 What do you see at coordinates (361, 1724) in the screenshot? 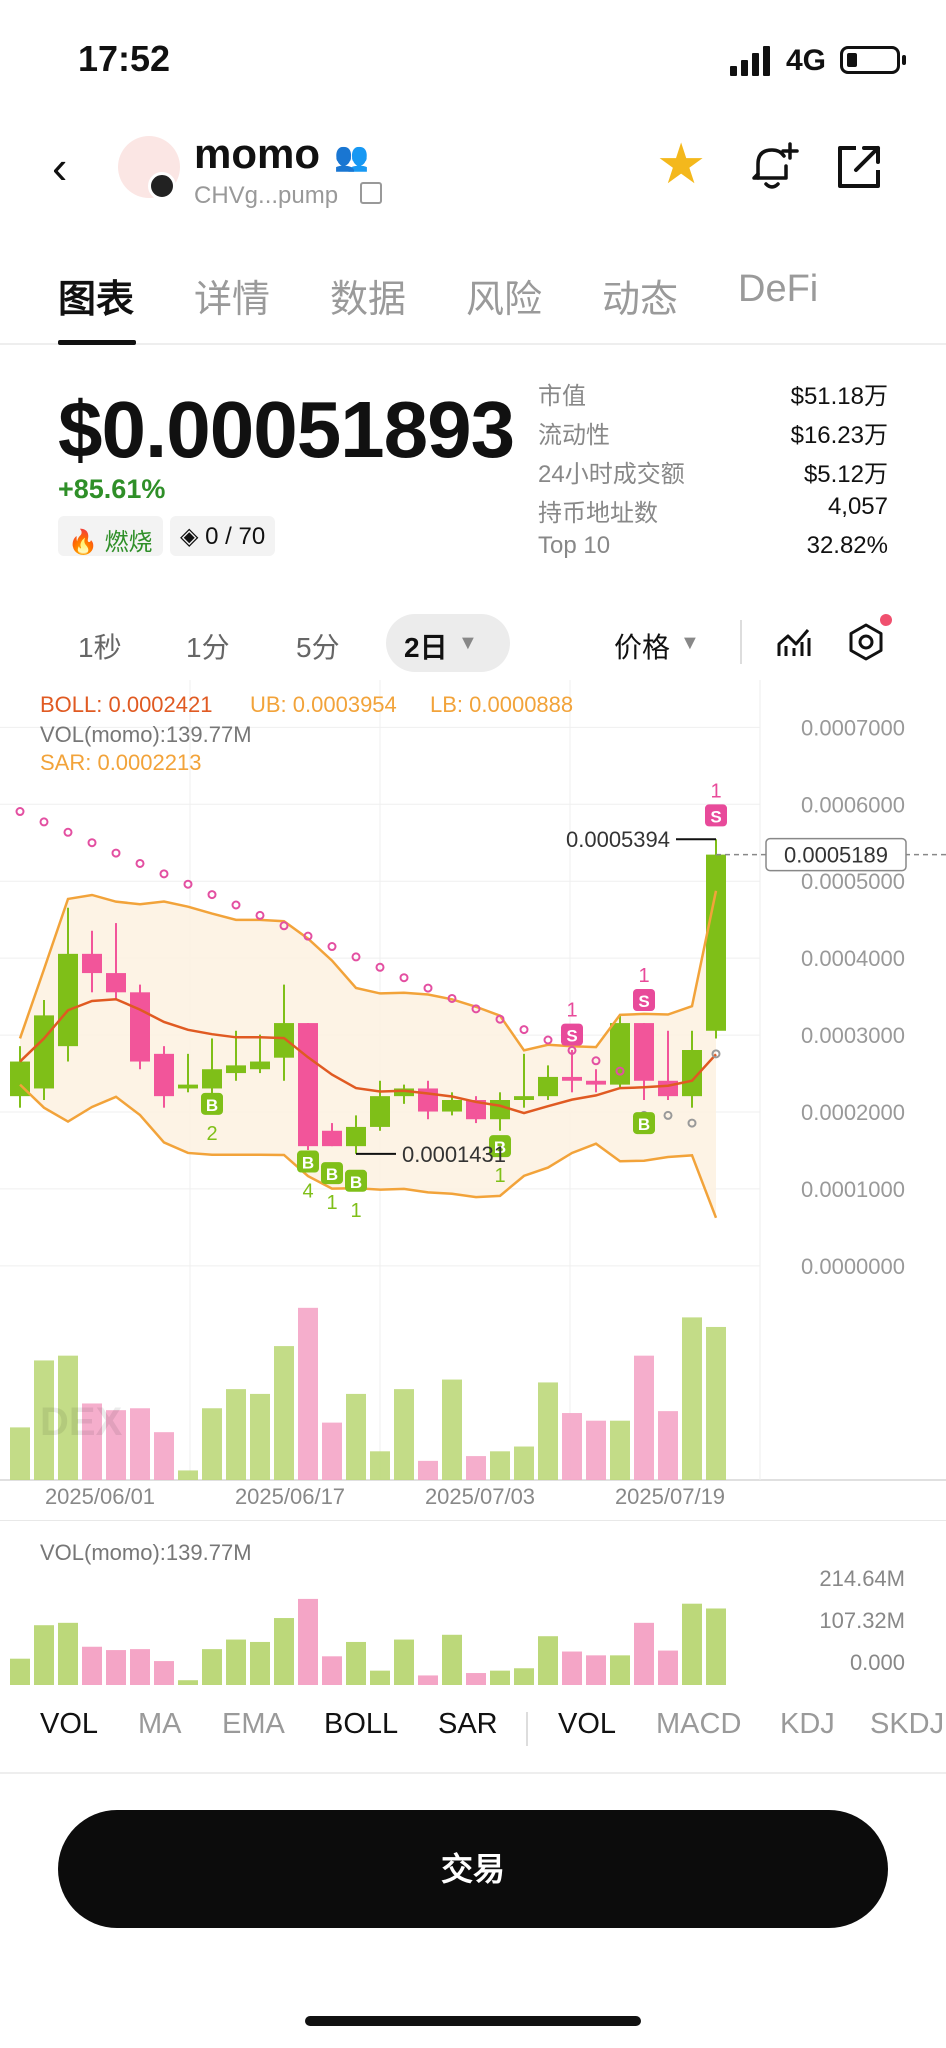
I see `indicator-tab-boll: BOLL` at bounding box center [361, 1724].